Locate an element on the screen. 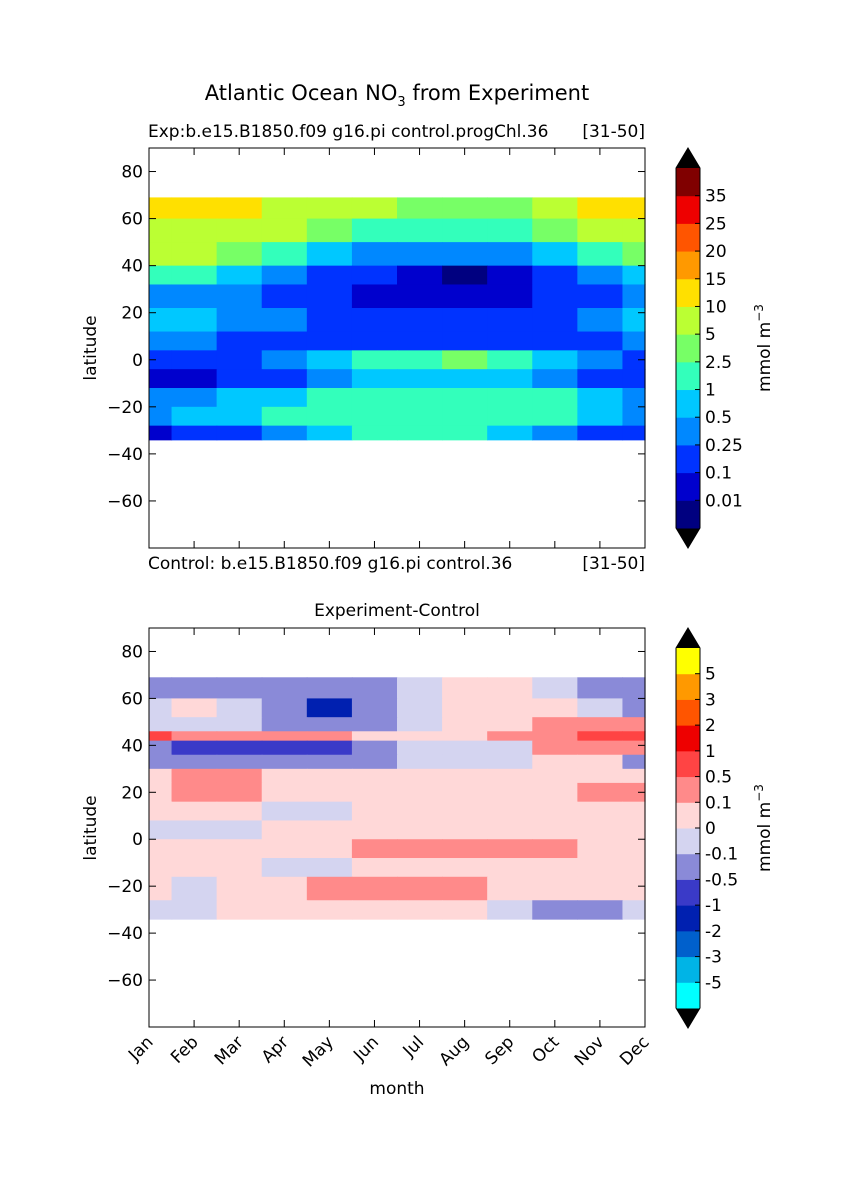 The height and width of the screenshot is (1179, 855). colorbar-tick-label: 0.01 is located at coordinates (724, 501).